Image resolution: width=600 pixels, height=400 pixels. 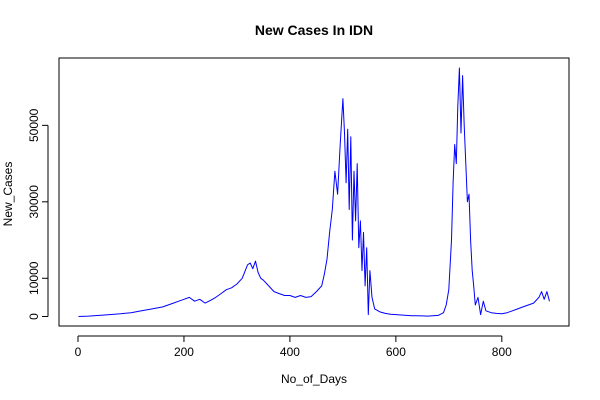 I want to click on x-tick-label: 600, so click(x=396, y=352).